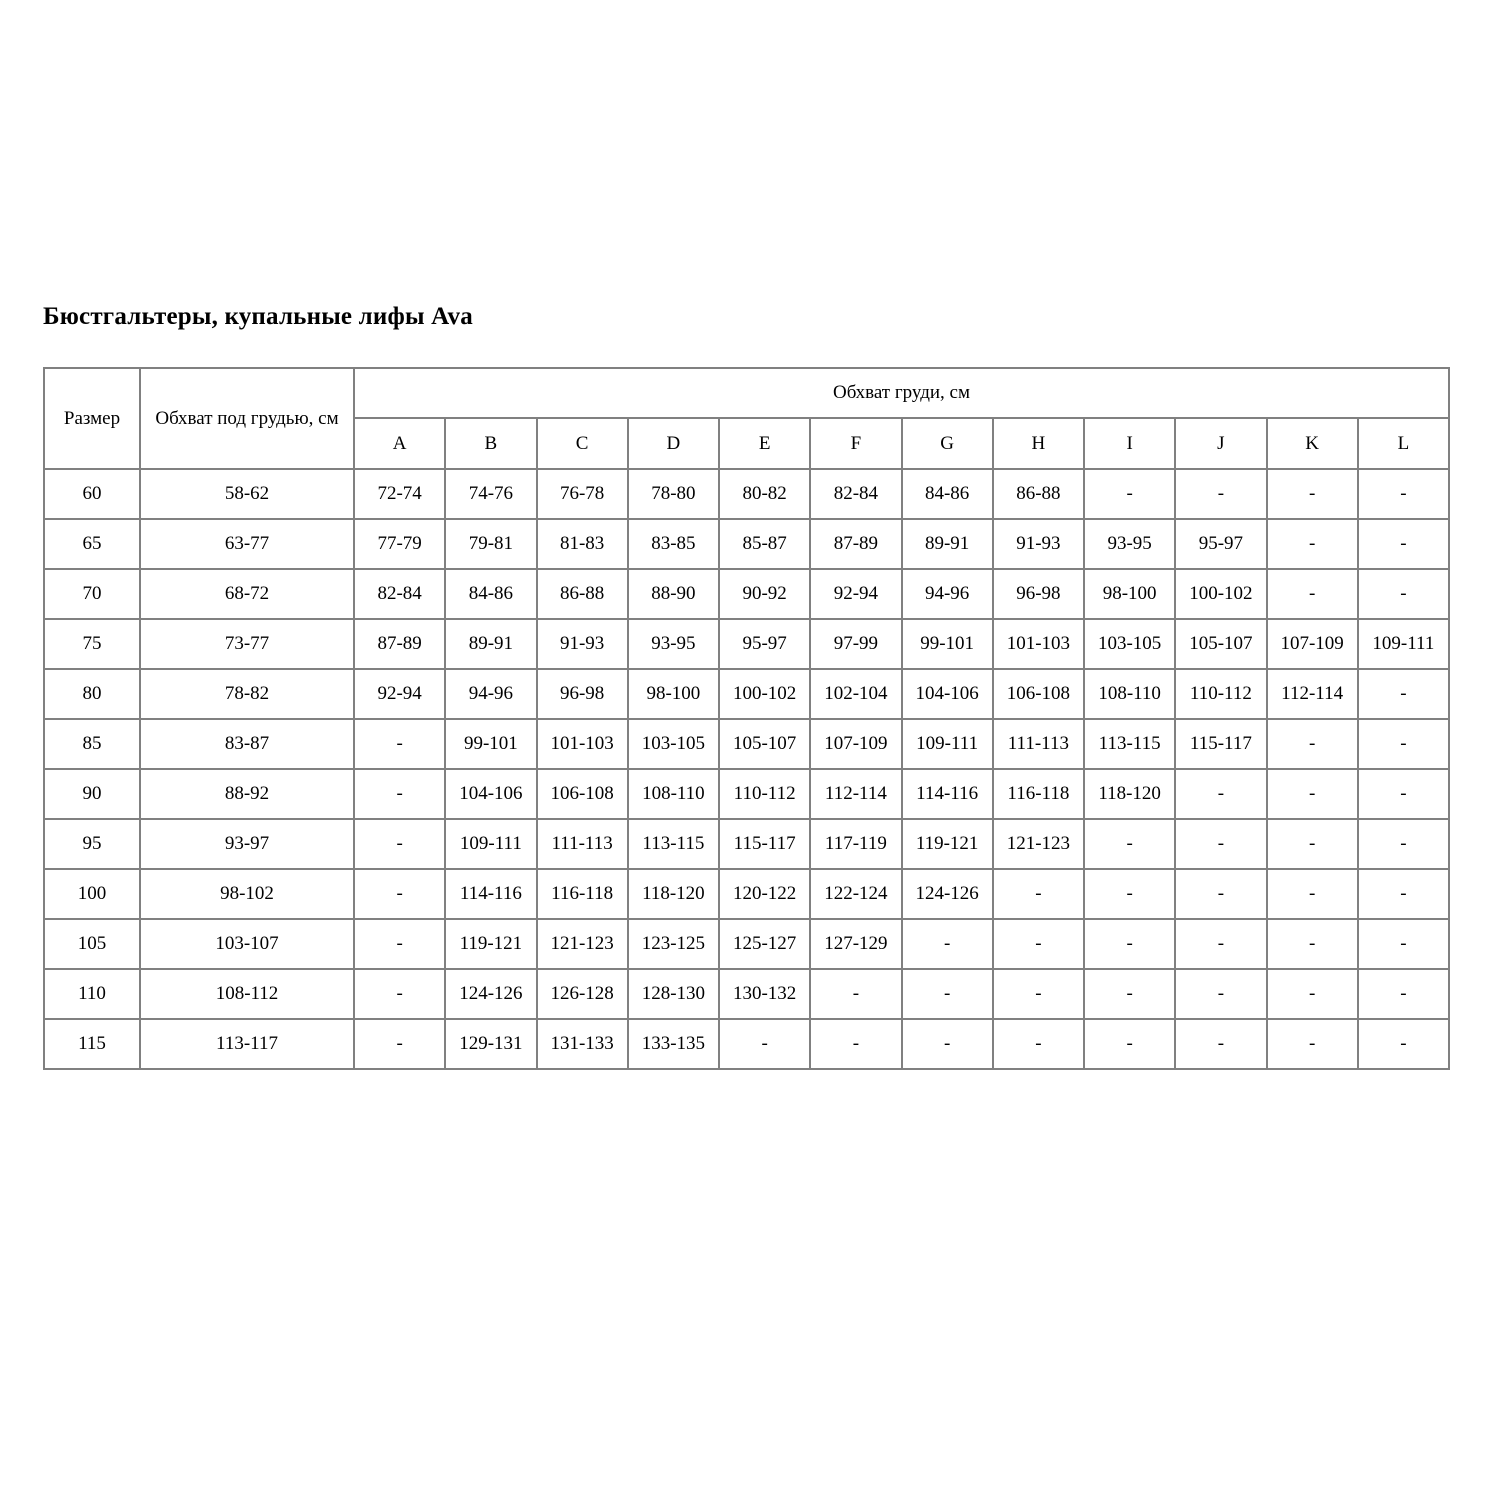 The image size is (1488, 1488). Describe the element at coordinates (947, 494) in the screenshot. I see `cell-cup-g: 84-86` at that location.